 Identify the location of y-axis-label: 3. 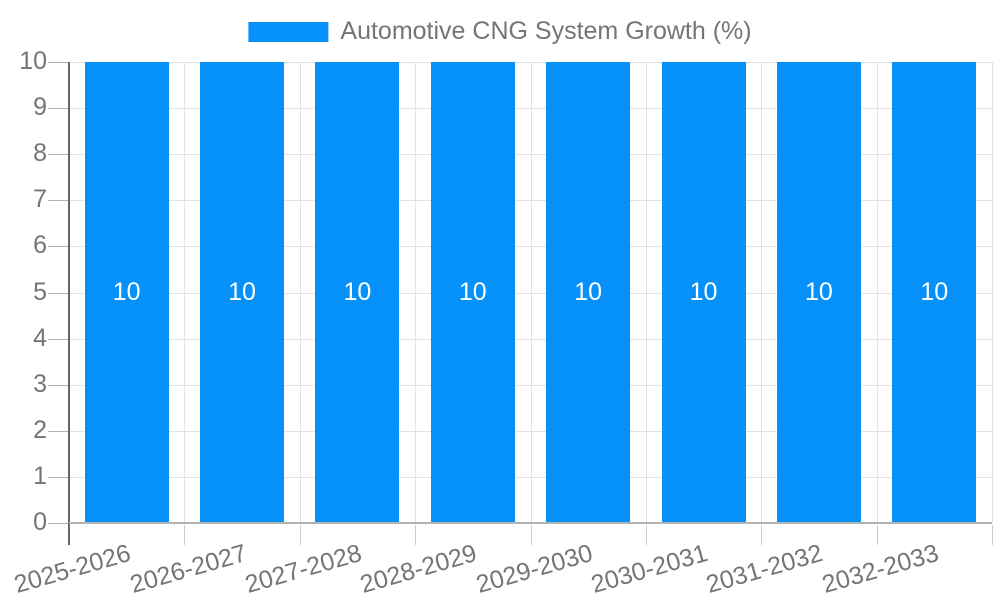
(40, 383).